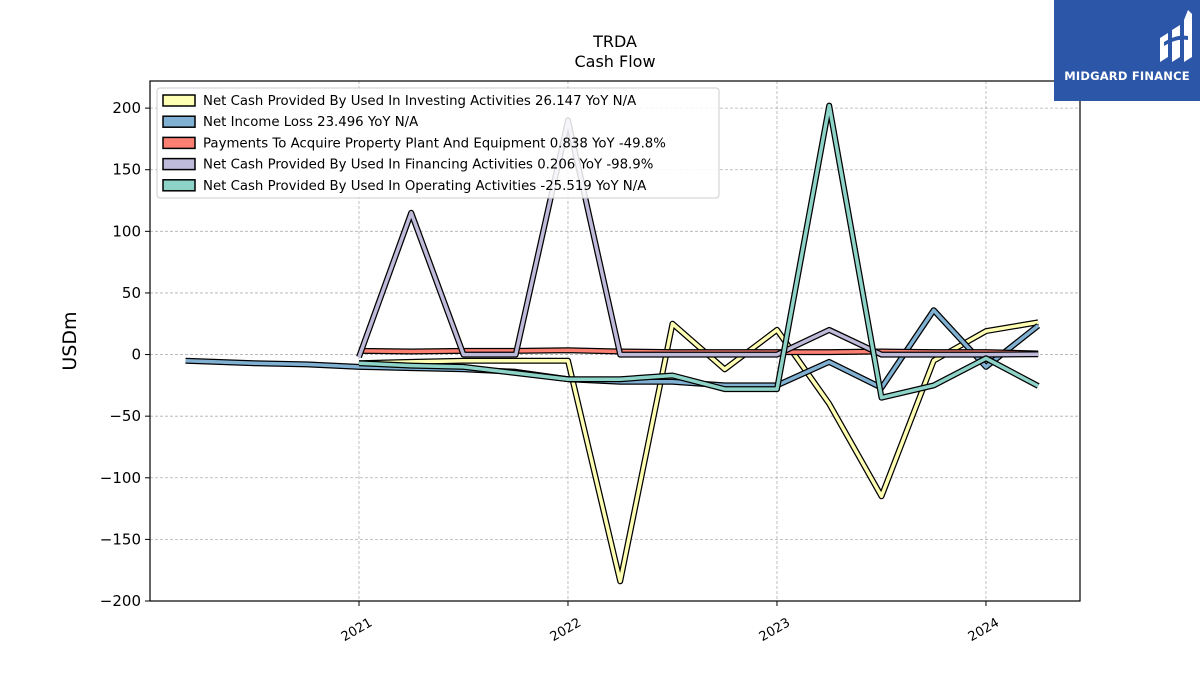  Describe the element at coordinates (70, 340) in the screenshot. I see `y-axis-label: USDm` at that location.